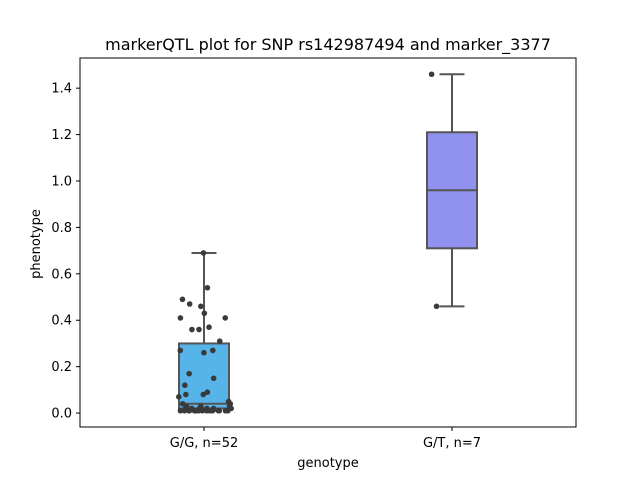  I want to click on y-tick-label: 0.2, so click(61, 367).